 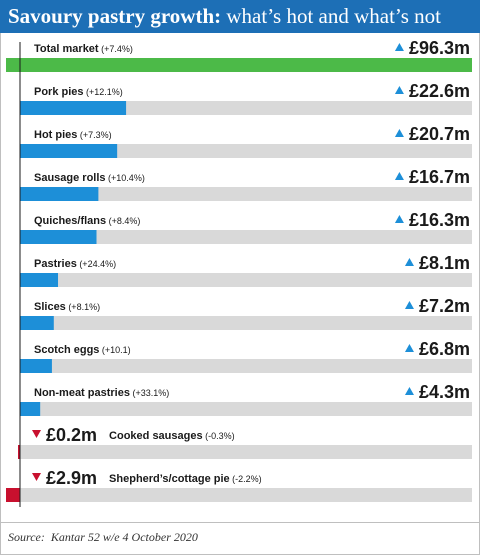 What do you see at coordinates (444, 263) in the screenshot?
I see `value-label: £8.1m` at bounding box center [444, 263].